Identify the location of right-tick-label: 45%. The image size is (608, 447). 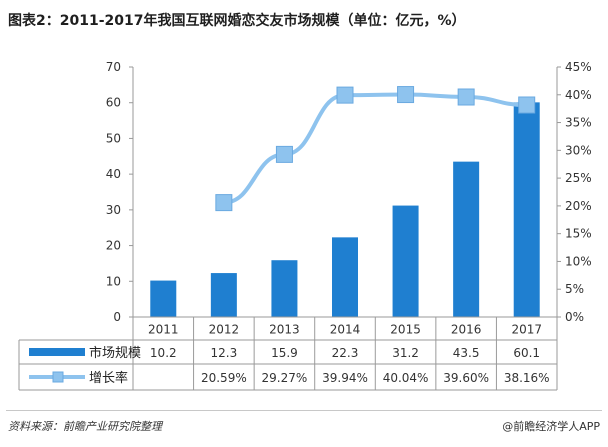
(578, 67).